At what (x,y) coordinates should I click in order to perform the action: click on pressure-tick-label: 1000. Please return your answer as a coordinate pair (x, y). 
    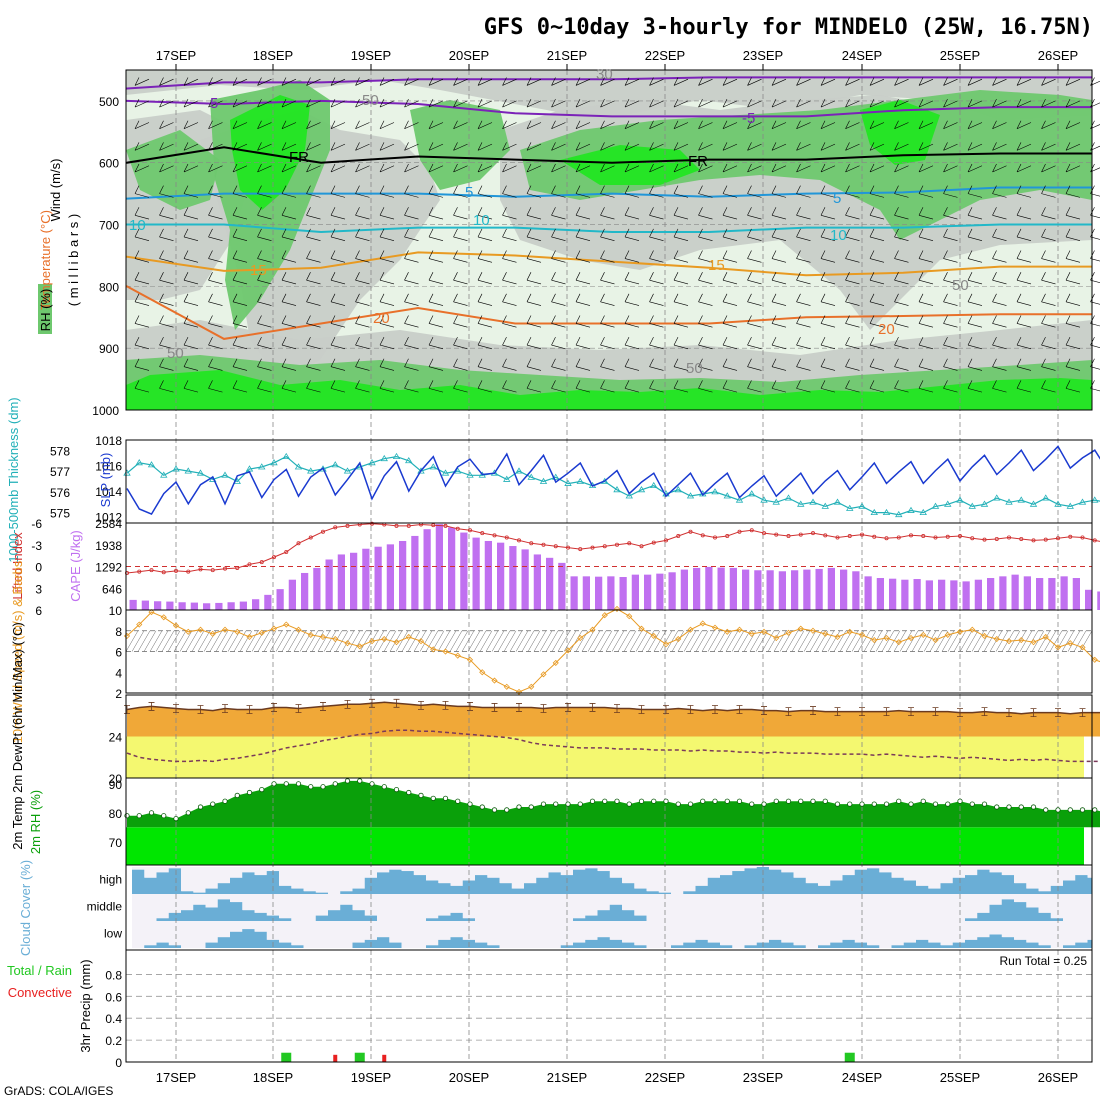
    Looking at the image, I should click on (105, 411).